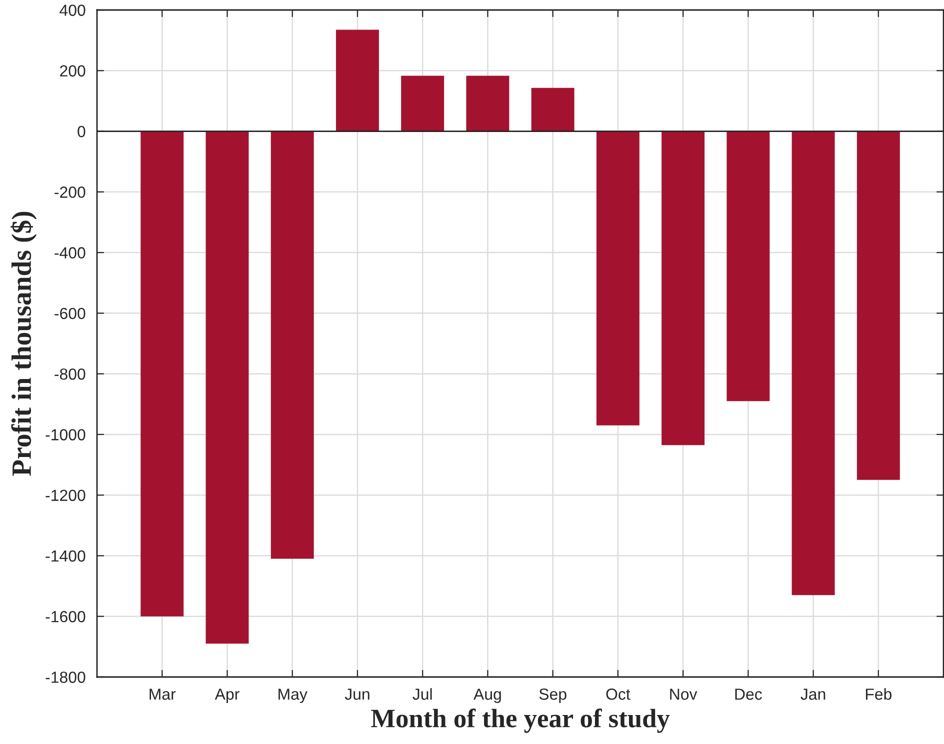 This screenshot has width=944, height=744. Describe the element at coordinates (66, 496) in the screenshot. I see `y-tick-label: -1200` at that location.